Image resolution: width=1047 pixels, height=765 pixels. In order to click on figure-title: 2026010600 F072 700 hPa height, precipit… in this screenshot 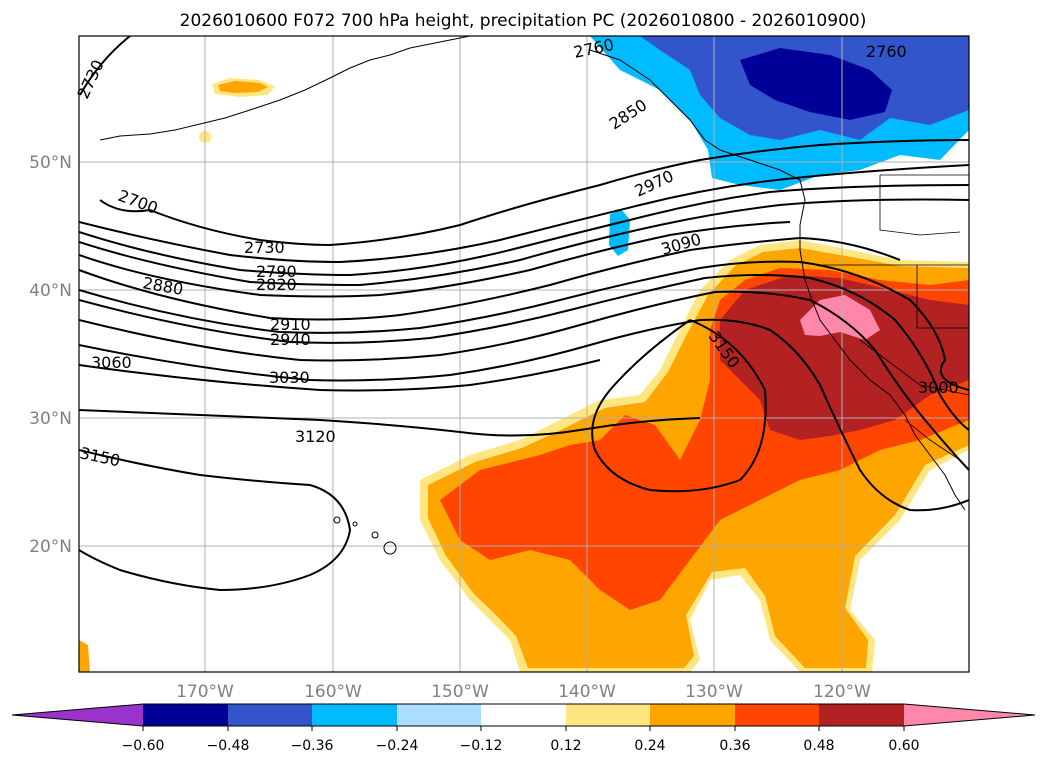, I will do `click(523, 21)`.